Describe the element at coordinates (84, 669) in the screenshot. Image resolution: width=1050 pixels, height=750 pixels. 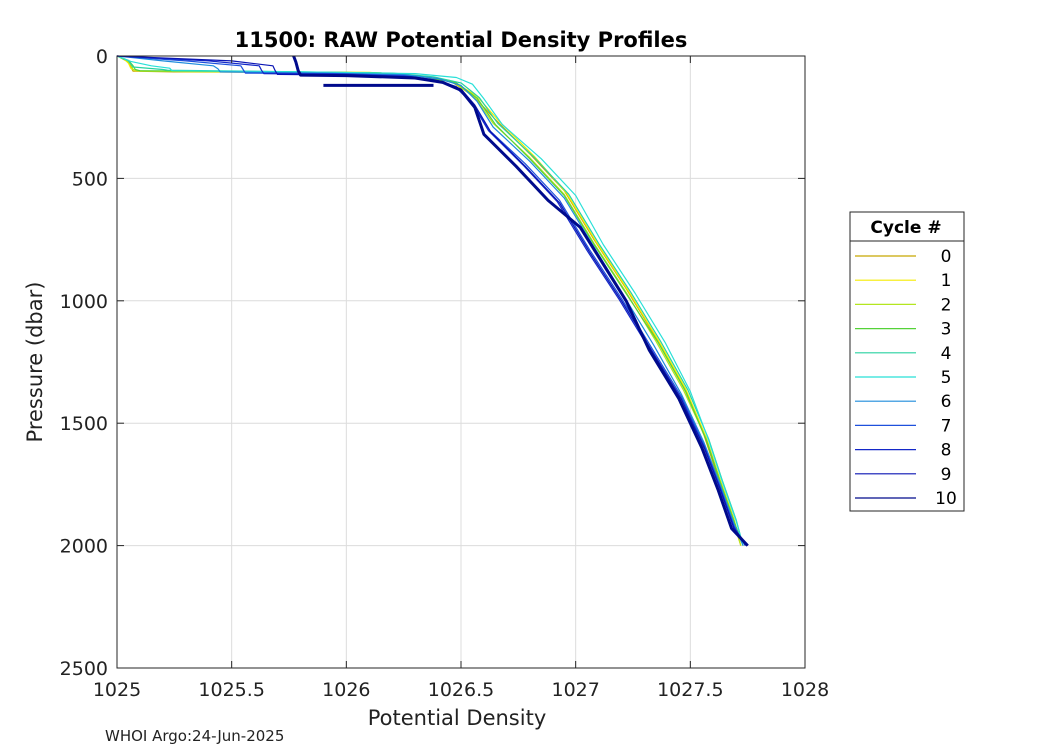
I see `y-tick-label: 2500` at that location.